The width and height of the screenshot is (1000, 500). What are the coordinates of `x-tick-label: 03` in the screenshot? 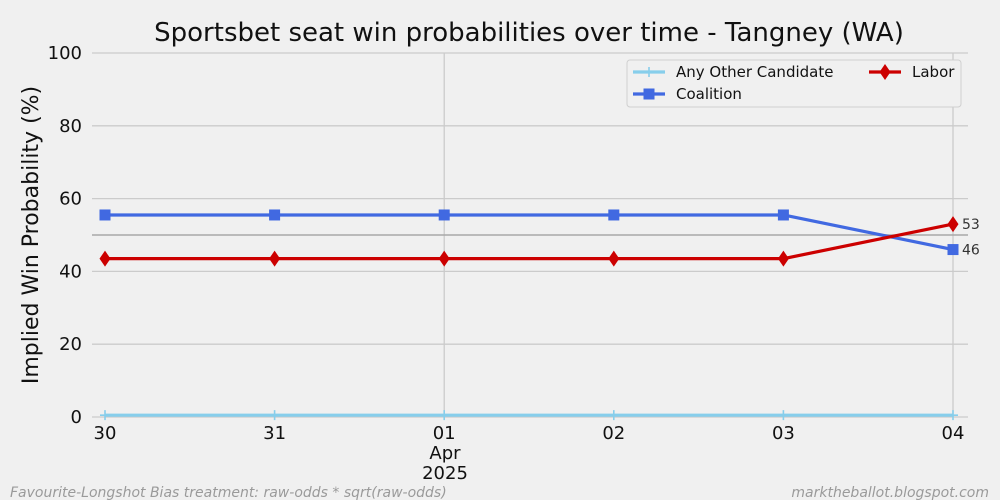 It's located at (783, 433).